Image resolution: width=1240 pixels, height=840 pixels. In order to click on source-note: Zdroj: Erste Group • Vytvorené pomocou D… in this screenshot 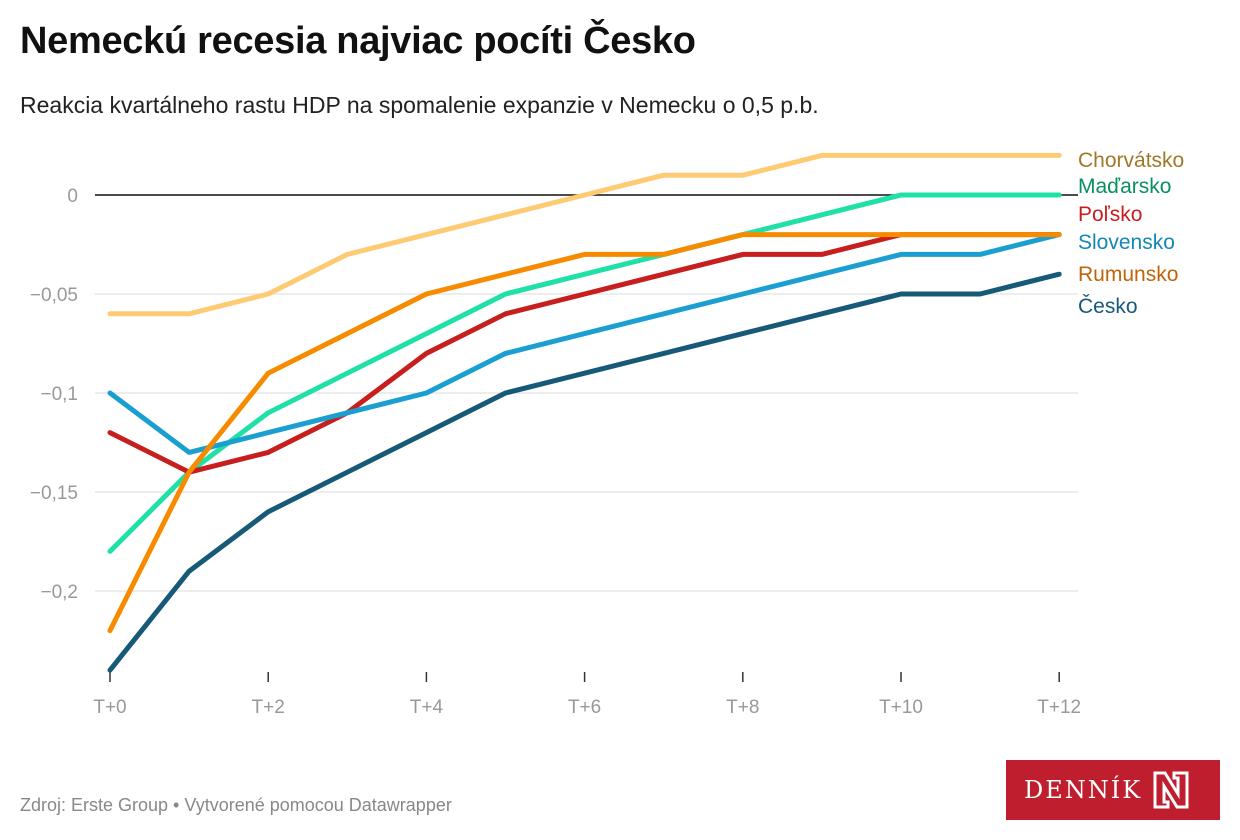, I will do `click(236, 805)`.